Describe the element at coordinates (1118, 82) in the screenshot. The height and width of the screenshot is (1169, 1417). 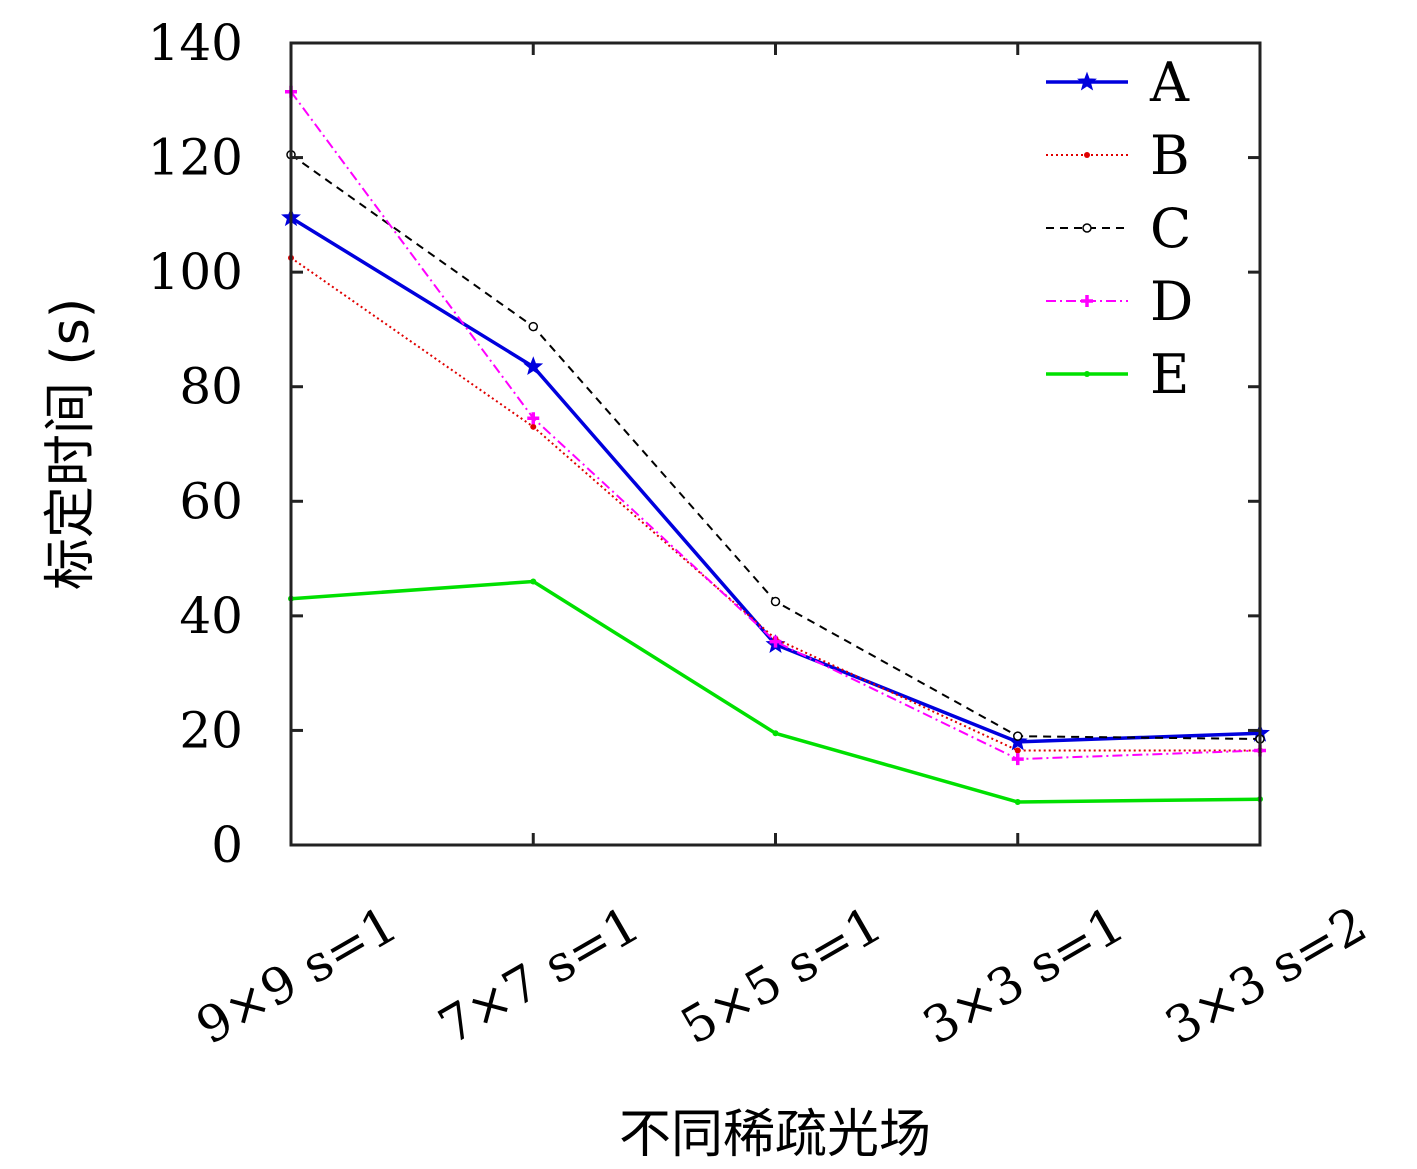
I see `legend-item-A: A` at that location.